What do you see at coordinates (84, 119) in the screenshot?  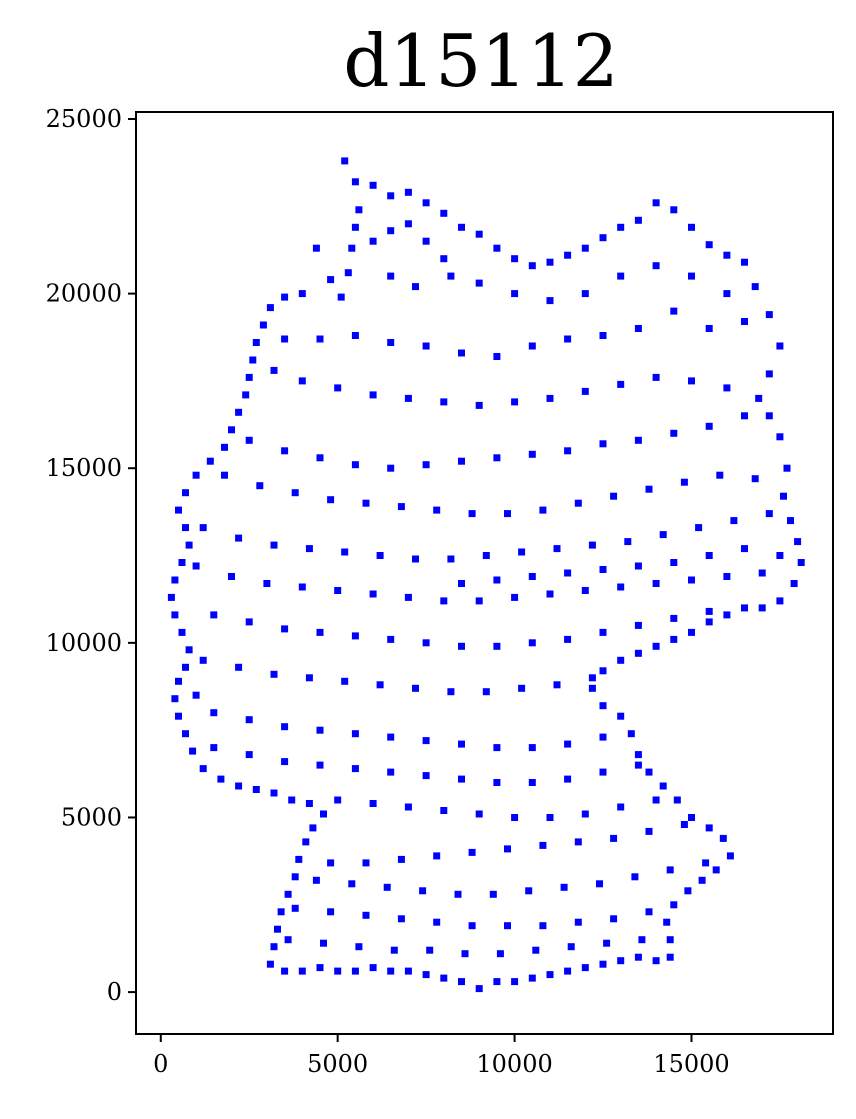 I see `y-tick-label: 25000` at bounding box center [84, 119].